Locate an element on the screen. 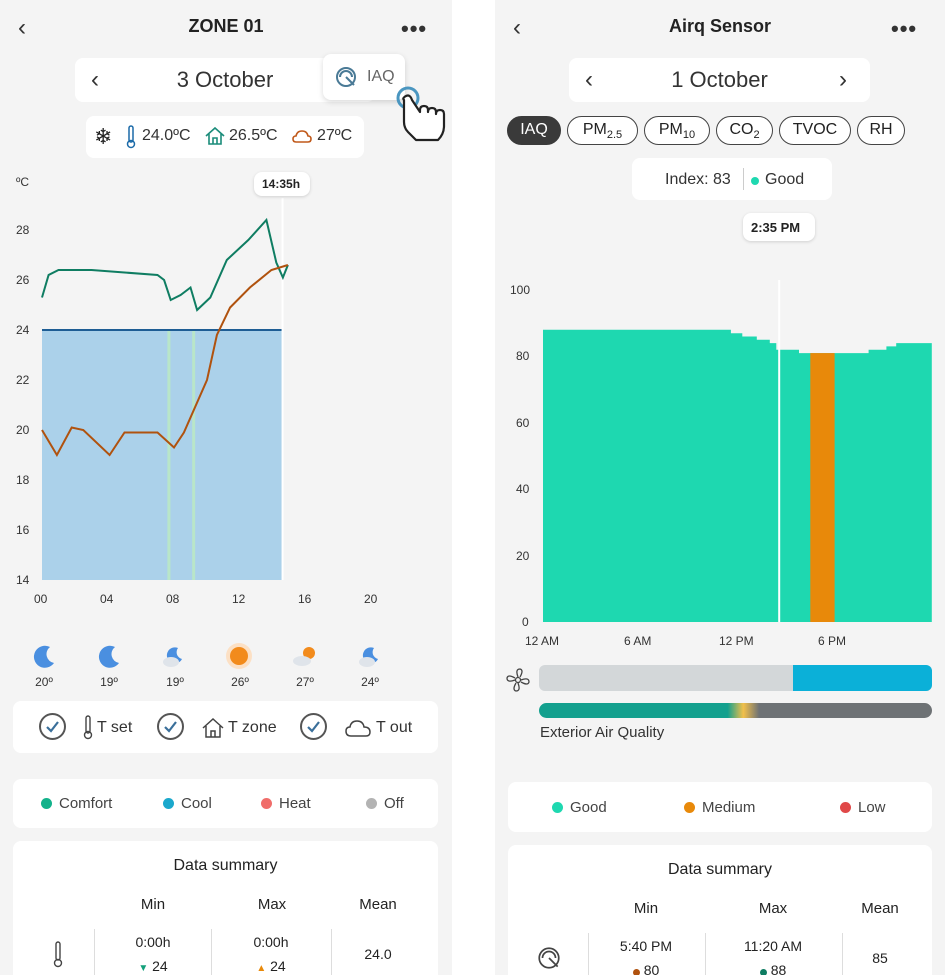 Image resolution: width=945 pixels, height=975 pixels. toggle-label: T out is located at coordinates (394, 727).